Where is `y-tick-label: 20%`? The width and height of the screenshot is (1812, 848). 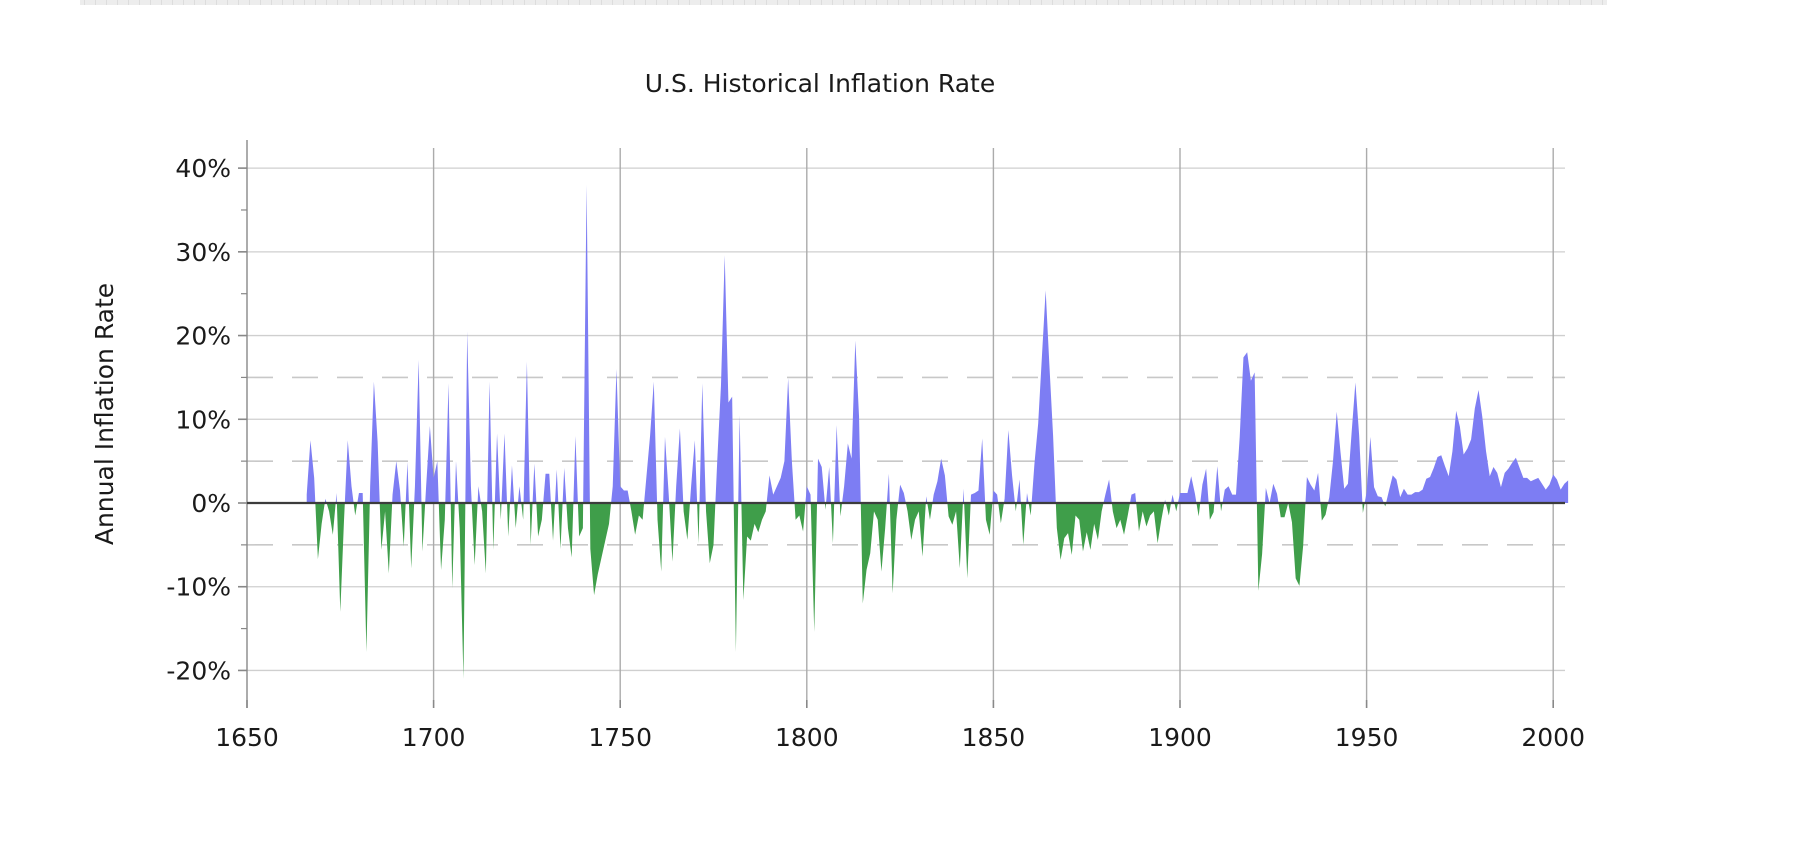 y-tick-label: 20% is located at coordinates (203, 336).